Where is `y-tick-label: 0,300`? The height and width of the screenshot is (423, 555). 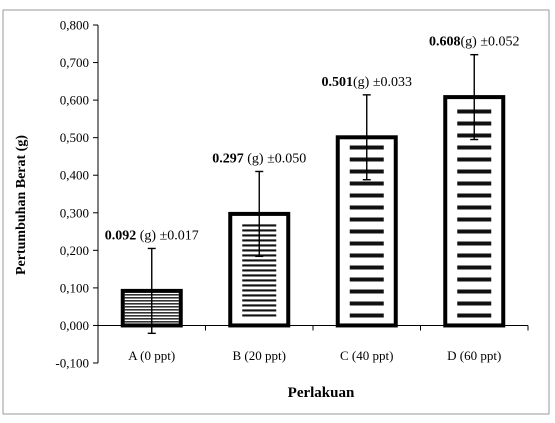 y-tick-label: 0,300 is located at coordinates (74, 212).